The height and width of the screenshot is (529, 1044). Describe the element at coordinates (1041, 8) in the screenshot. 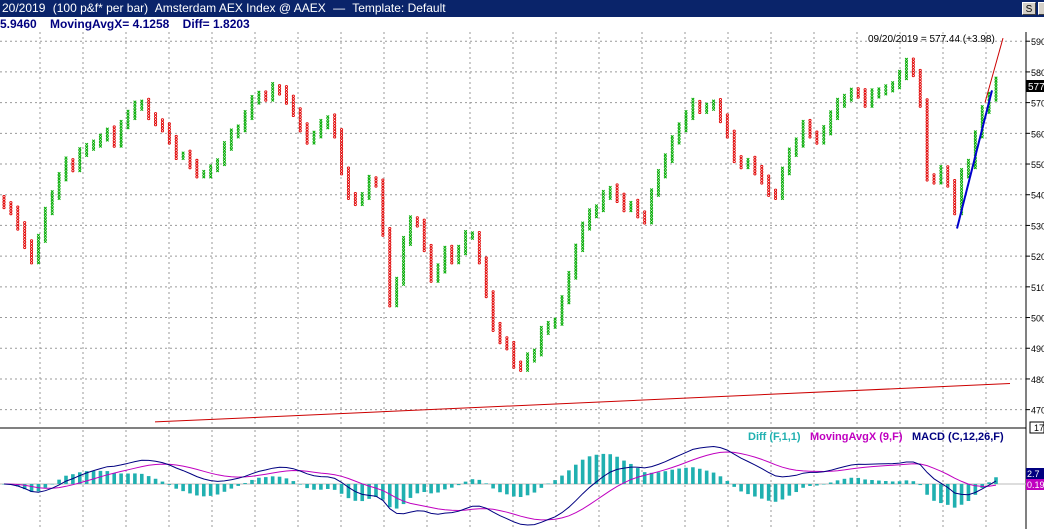

I see `window-control-button` at that location.